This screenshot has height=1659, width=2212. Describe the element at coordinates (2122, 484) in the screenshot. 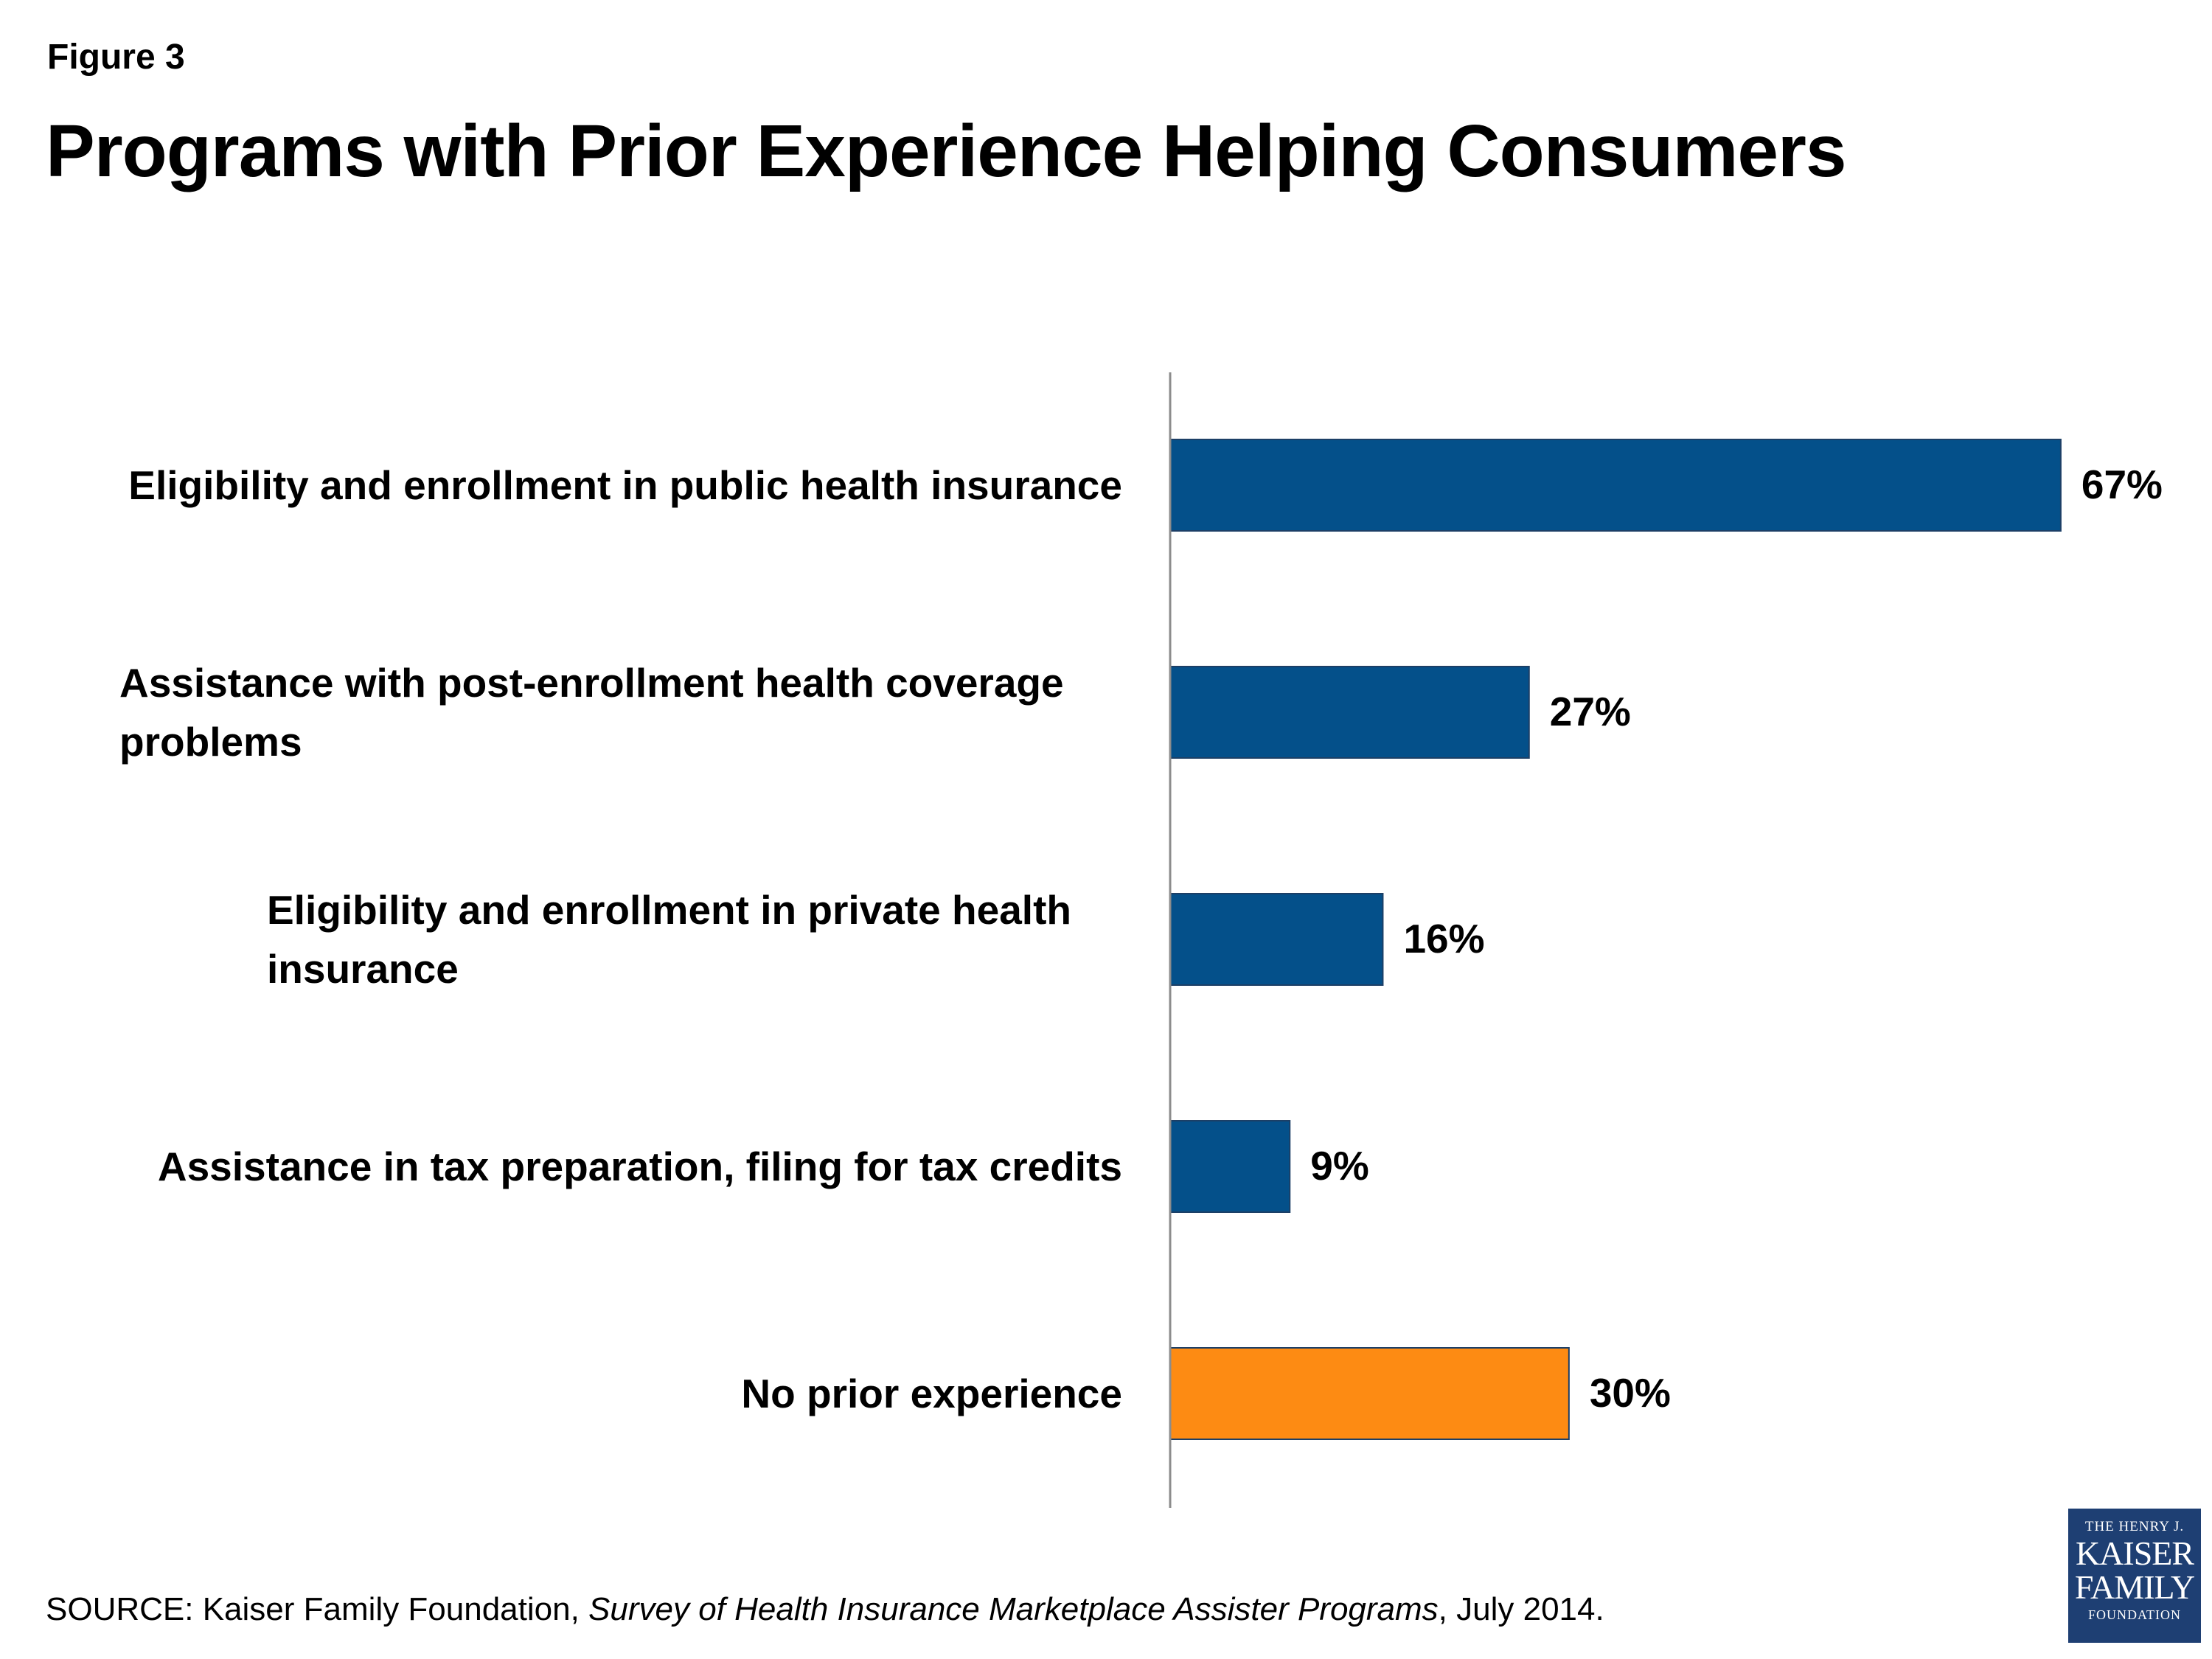

I see `data-label-1: 67%` at that location.